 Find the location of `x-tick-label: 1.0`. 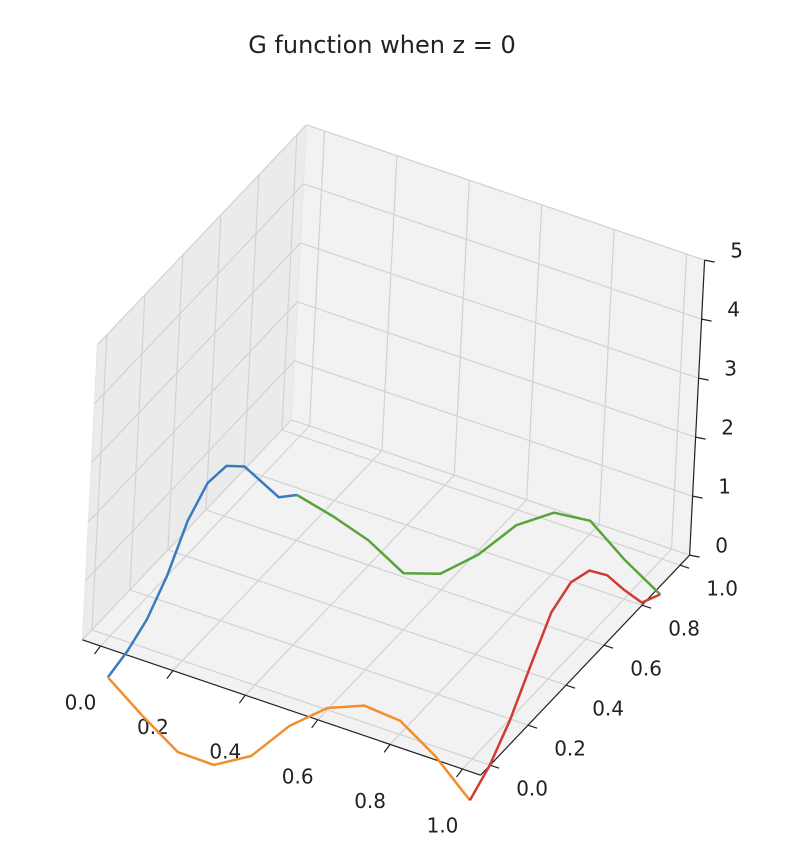

x-tick-label: 1.0 is located at coordinates (443, 826).